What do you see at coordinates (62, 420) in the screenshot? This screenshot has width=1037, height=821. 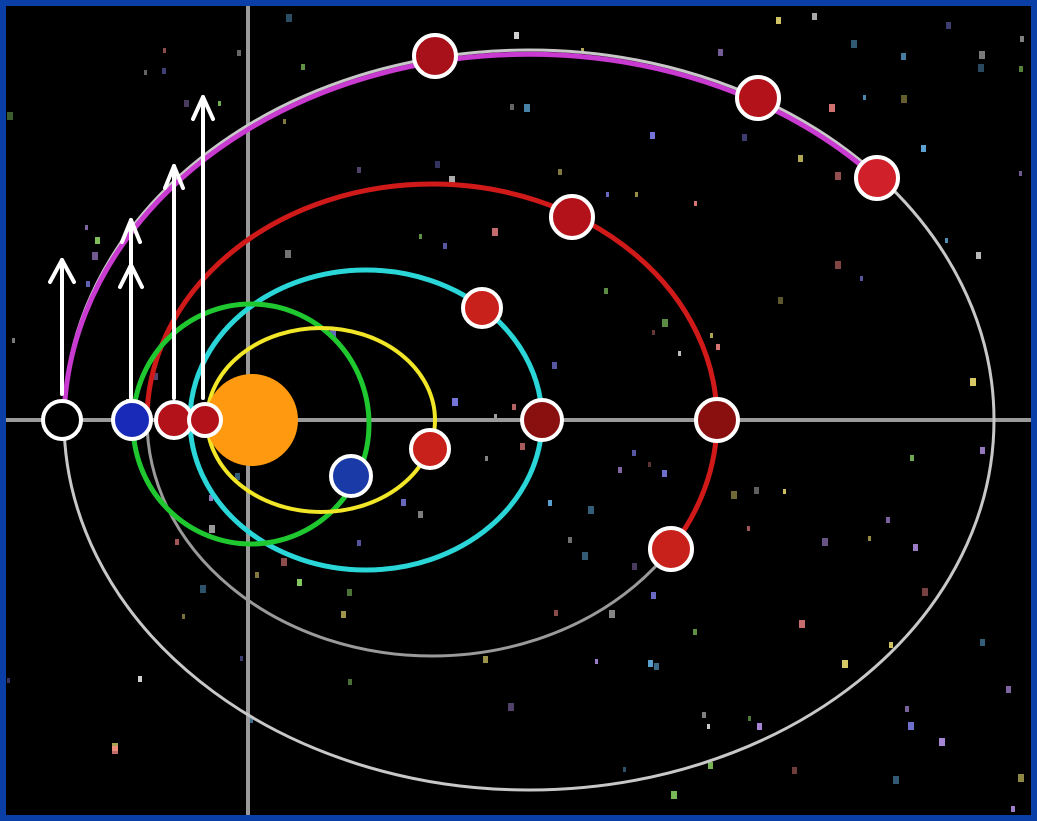 I see `body-start-empty` at bounding box center [62, 420].